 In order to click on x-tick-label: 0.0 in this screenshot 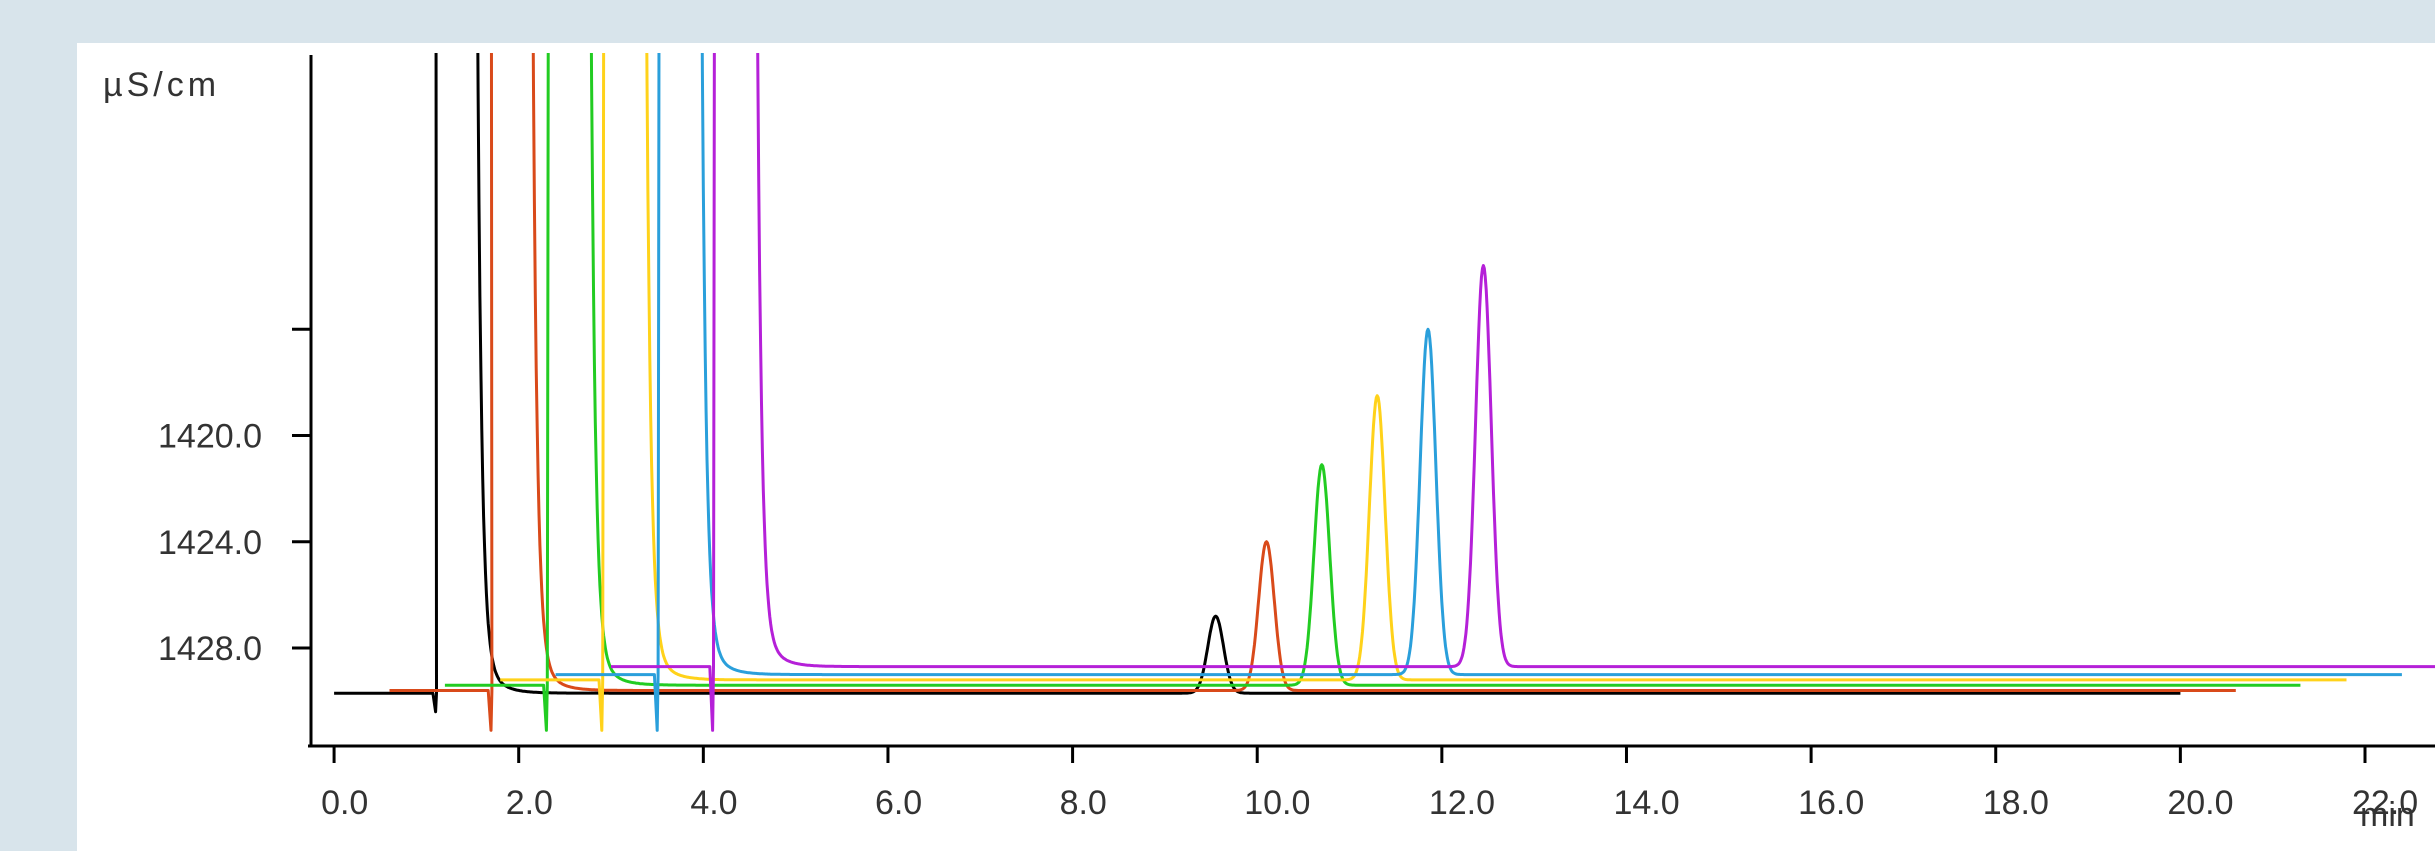, I will do `click(344, 803)`.